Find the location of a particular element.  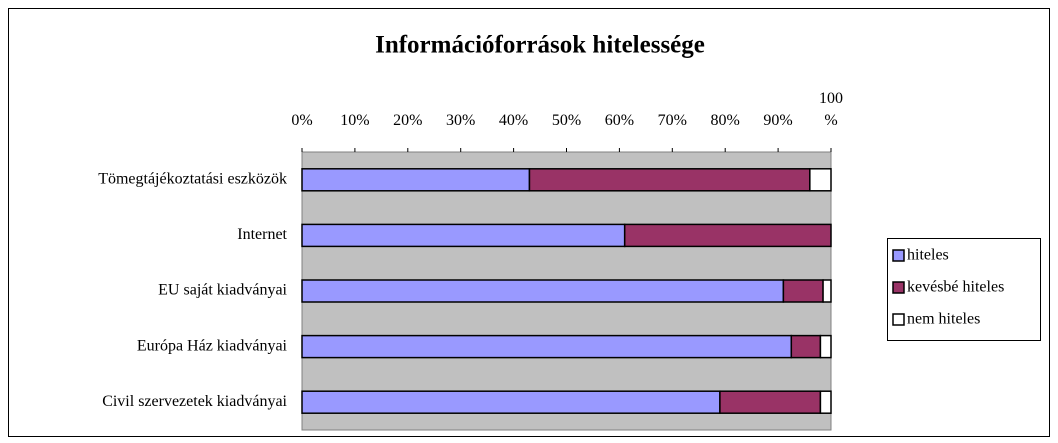

legend-label: nem hiteles is located at coordinates (943, 319).